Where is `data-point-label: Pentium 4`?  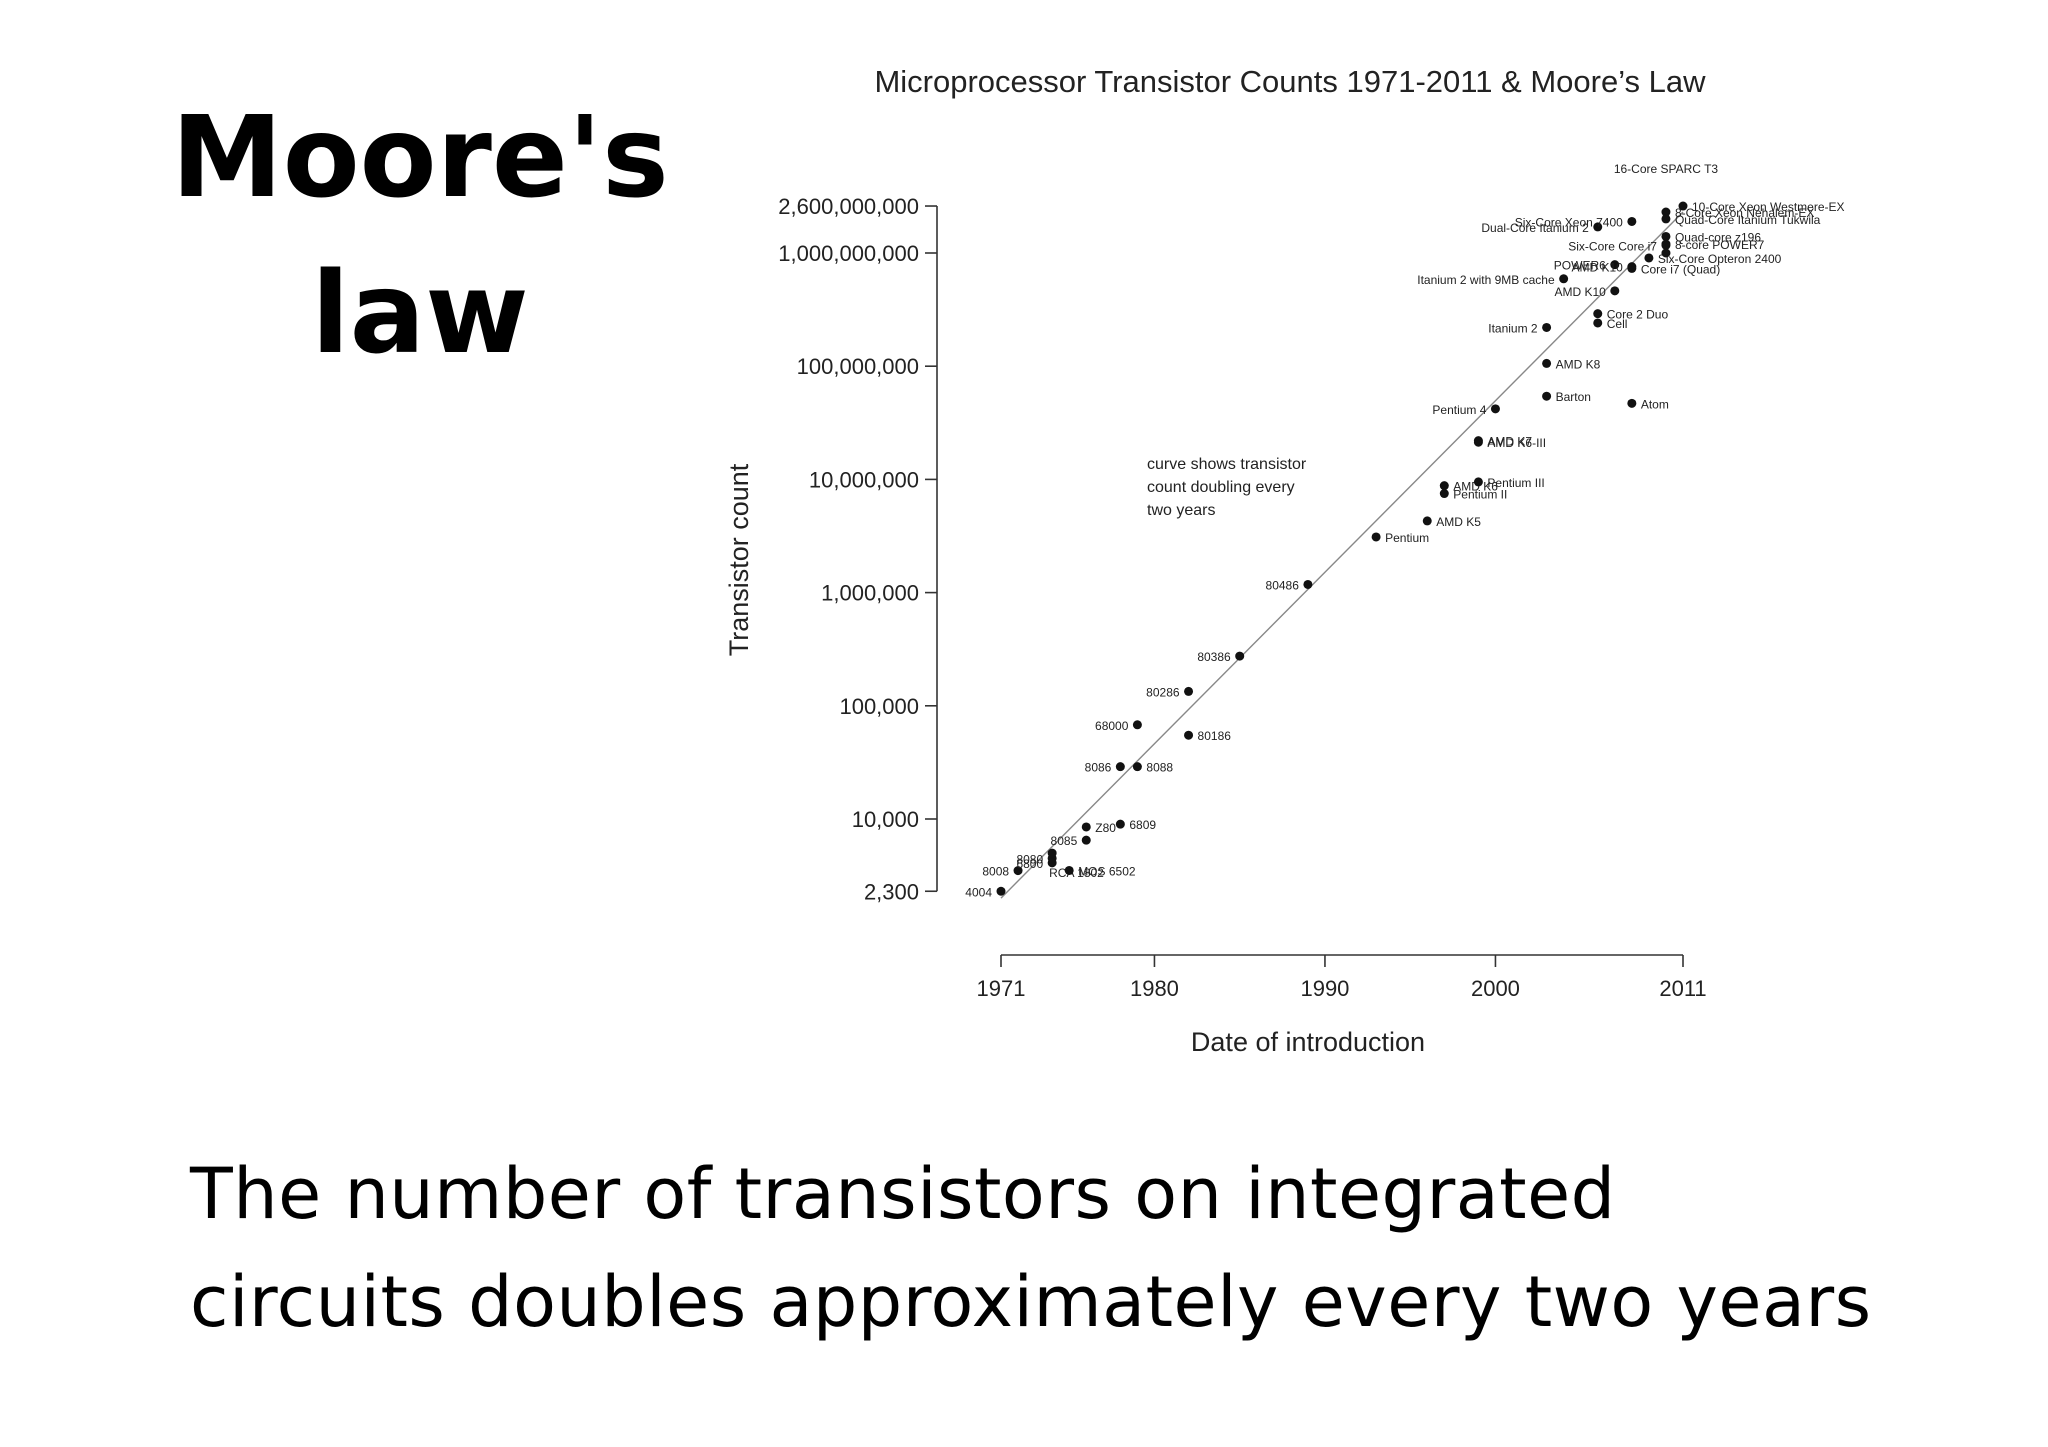 data-point-label: Pentium 4 is located at coordinates (1459, 410).